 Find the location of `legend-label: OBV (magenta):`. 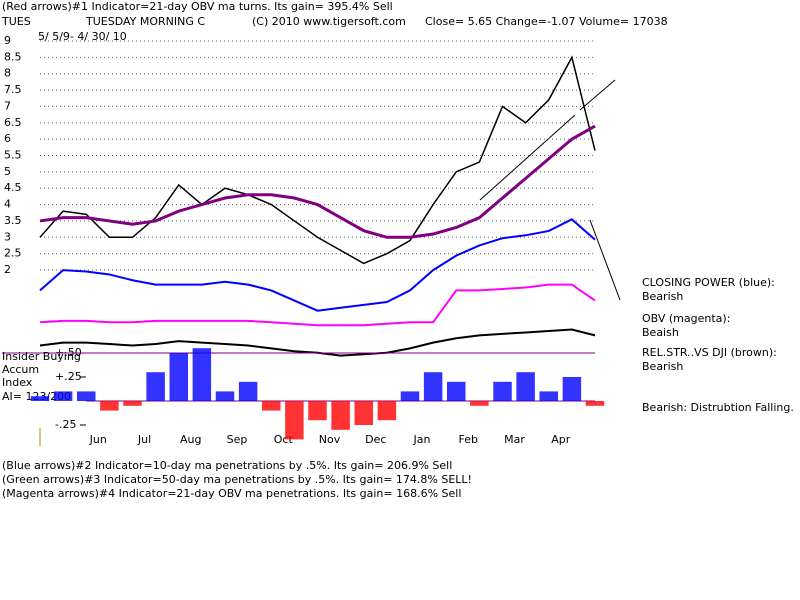

legend-label: OBV (magenta): is located at coordinates (686, 318).